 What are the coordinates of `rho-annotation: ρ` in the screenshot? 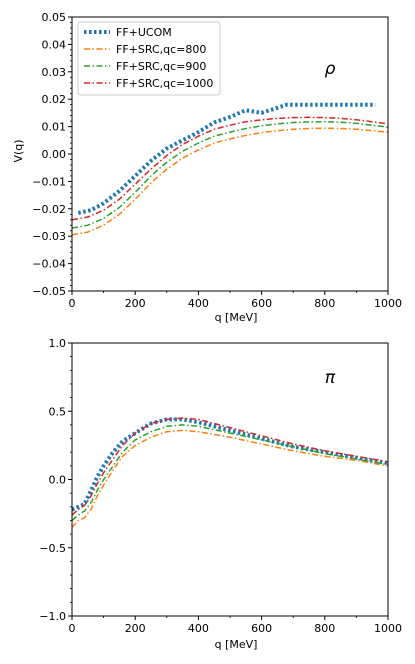 It's located at (330, 69).